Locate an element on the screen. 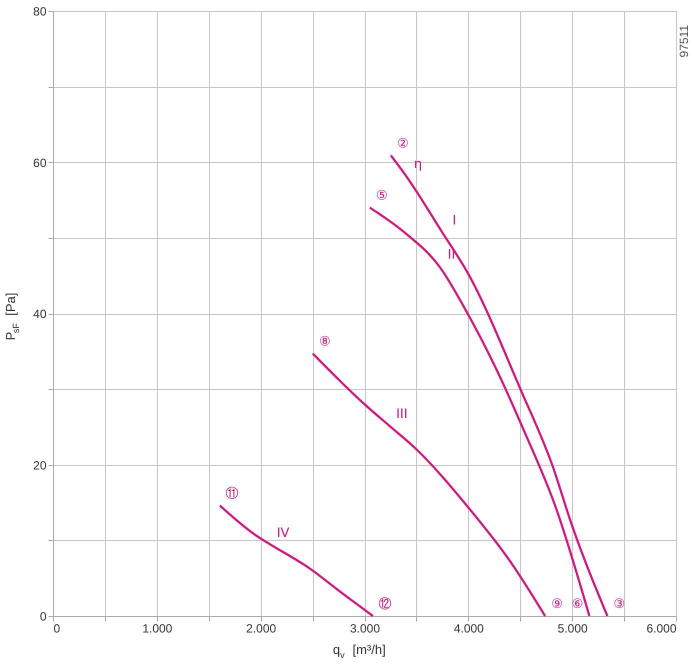 The image size is (695, 665). annotation: ② is located at coordinates (403, 144).